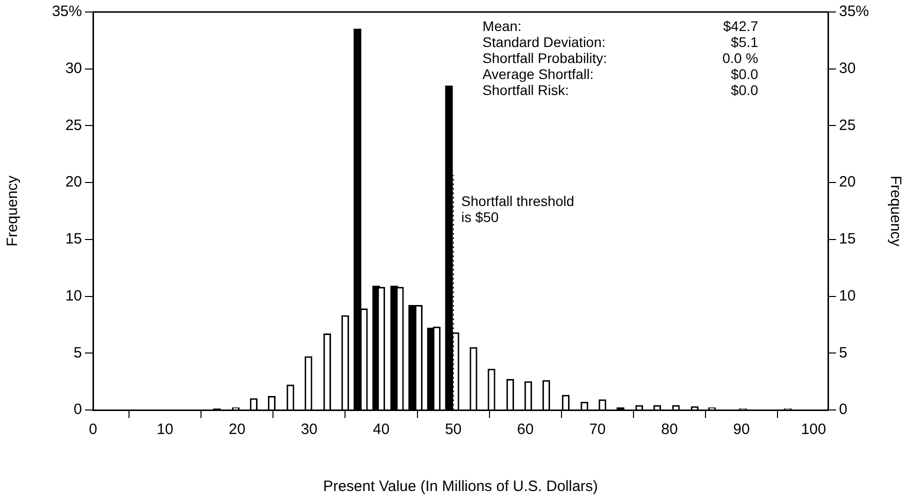 The height and width of the screenshot is (500, 908). Describe the element at coordinates (741, 429) in the screenshot. I see `x-tick-label: 90` at that location.